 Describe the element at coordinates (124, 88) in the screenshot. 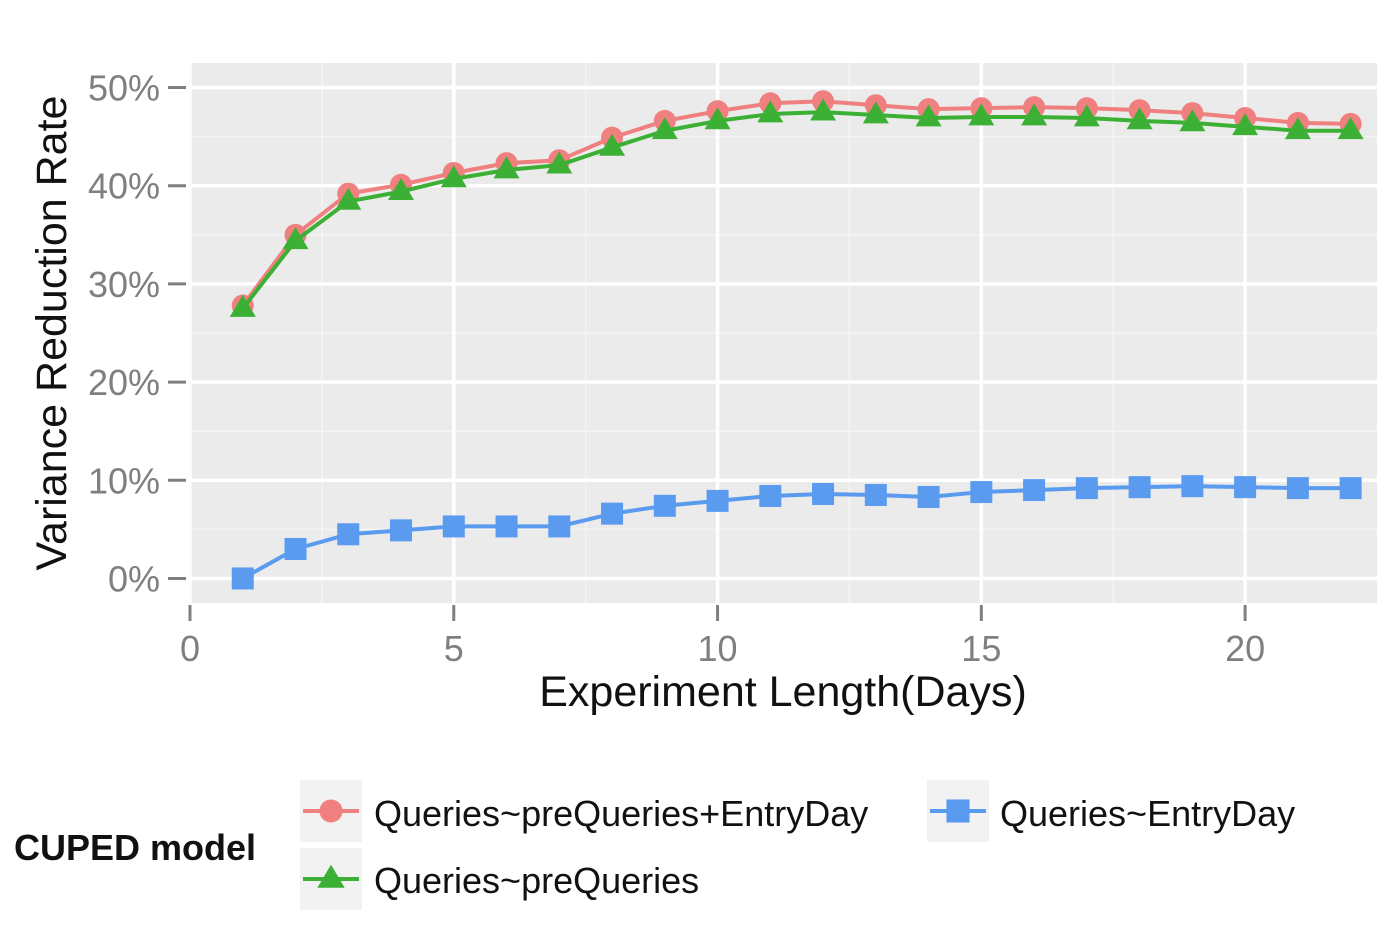

I see `y-tick-label: 50%` at that location.